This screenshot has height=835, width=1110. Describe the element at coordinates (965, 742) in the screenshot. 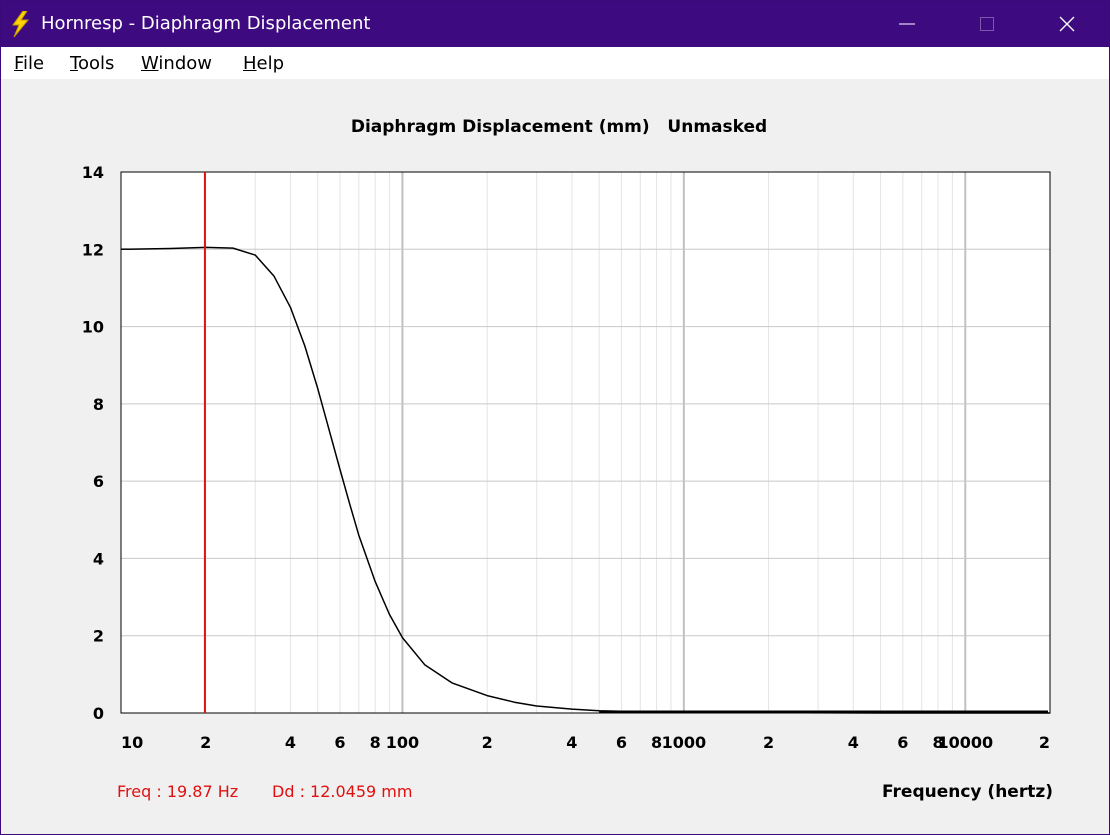

I see `x-tick-label: 10000` at that location.